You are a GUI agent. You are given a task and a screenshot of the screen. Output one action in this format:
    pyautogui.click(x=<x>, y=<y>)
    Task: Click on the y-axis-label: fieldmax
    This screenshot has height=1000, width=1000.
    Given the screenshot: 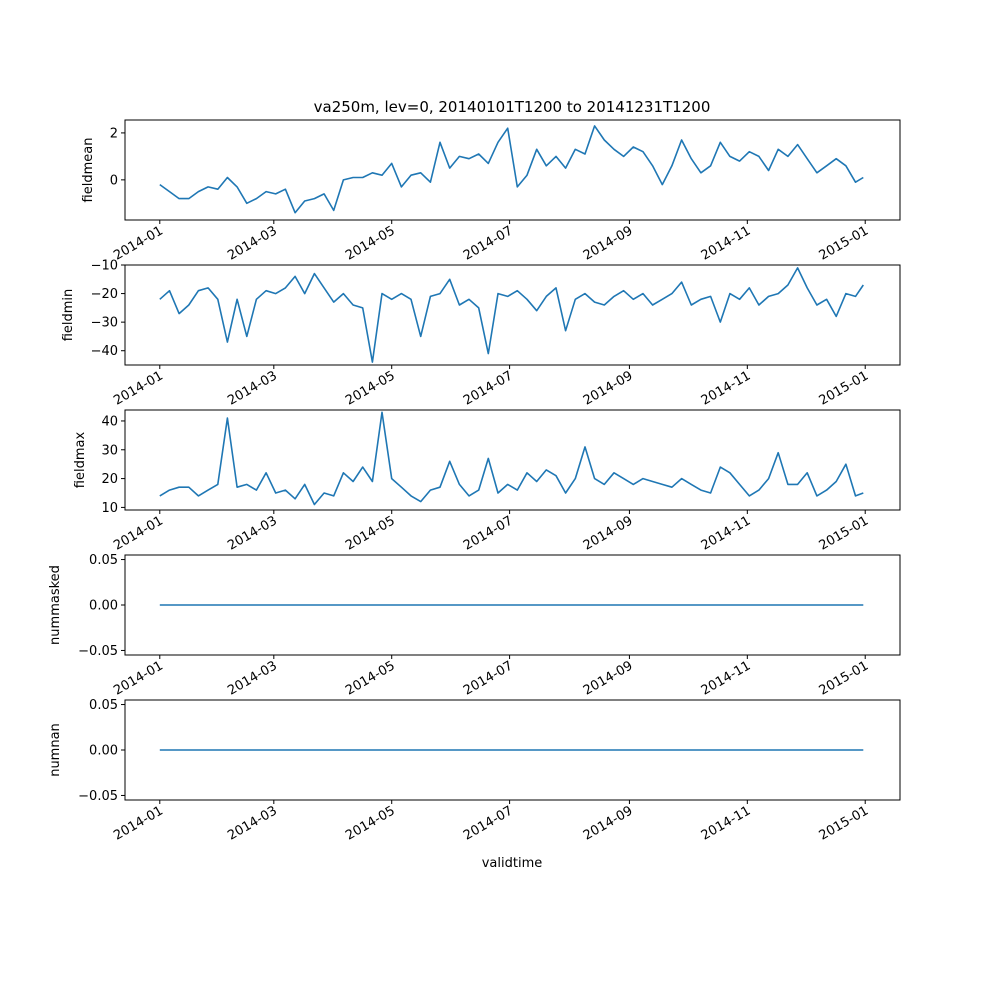 What is the action you would take?
    pyautogui.click(x=80, y=460)
    